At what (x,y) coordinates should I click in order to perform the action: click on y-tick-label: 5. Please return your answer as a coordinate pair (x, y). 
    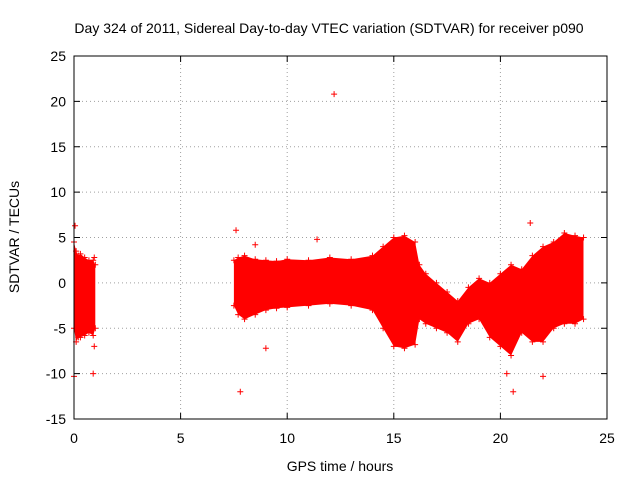
    Looking at the image, I should click on (62, 238).